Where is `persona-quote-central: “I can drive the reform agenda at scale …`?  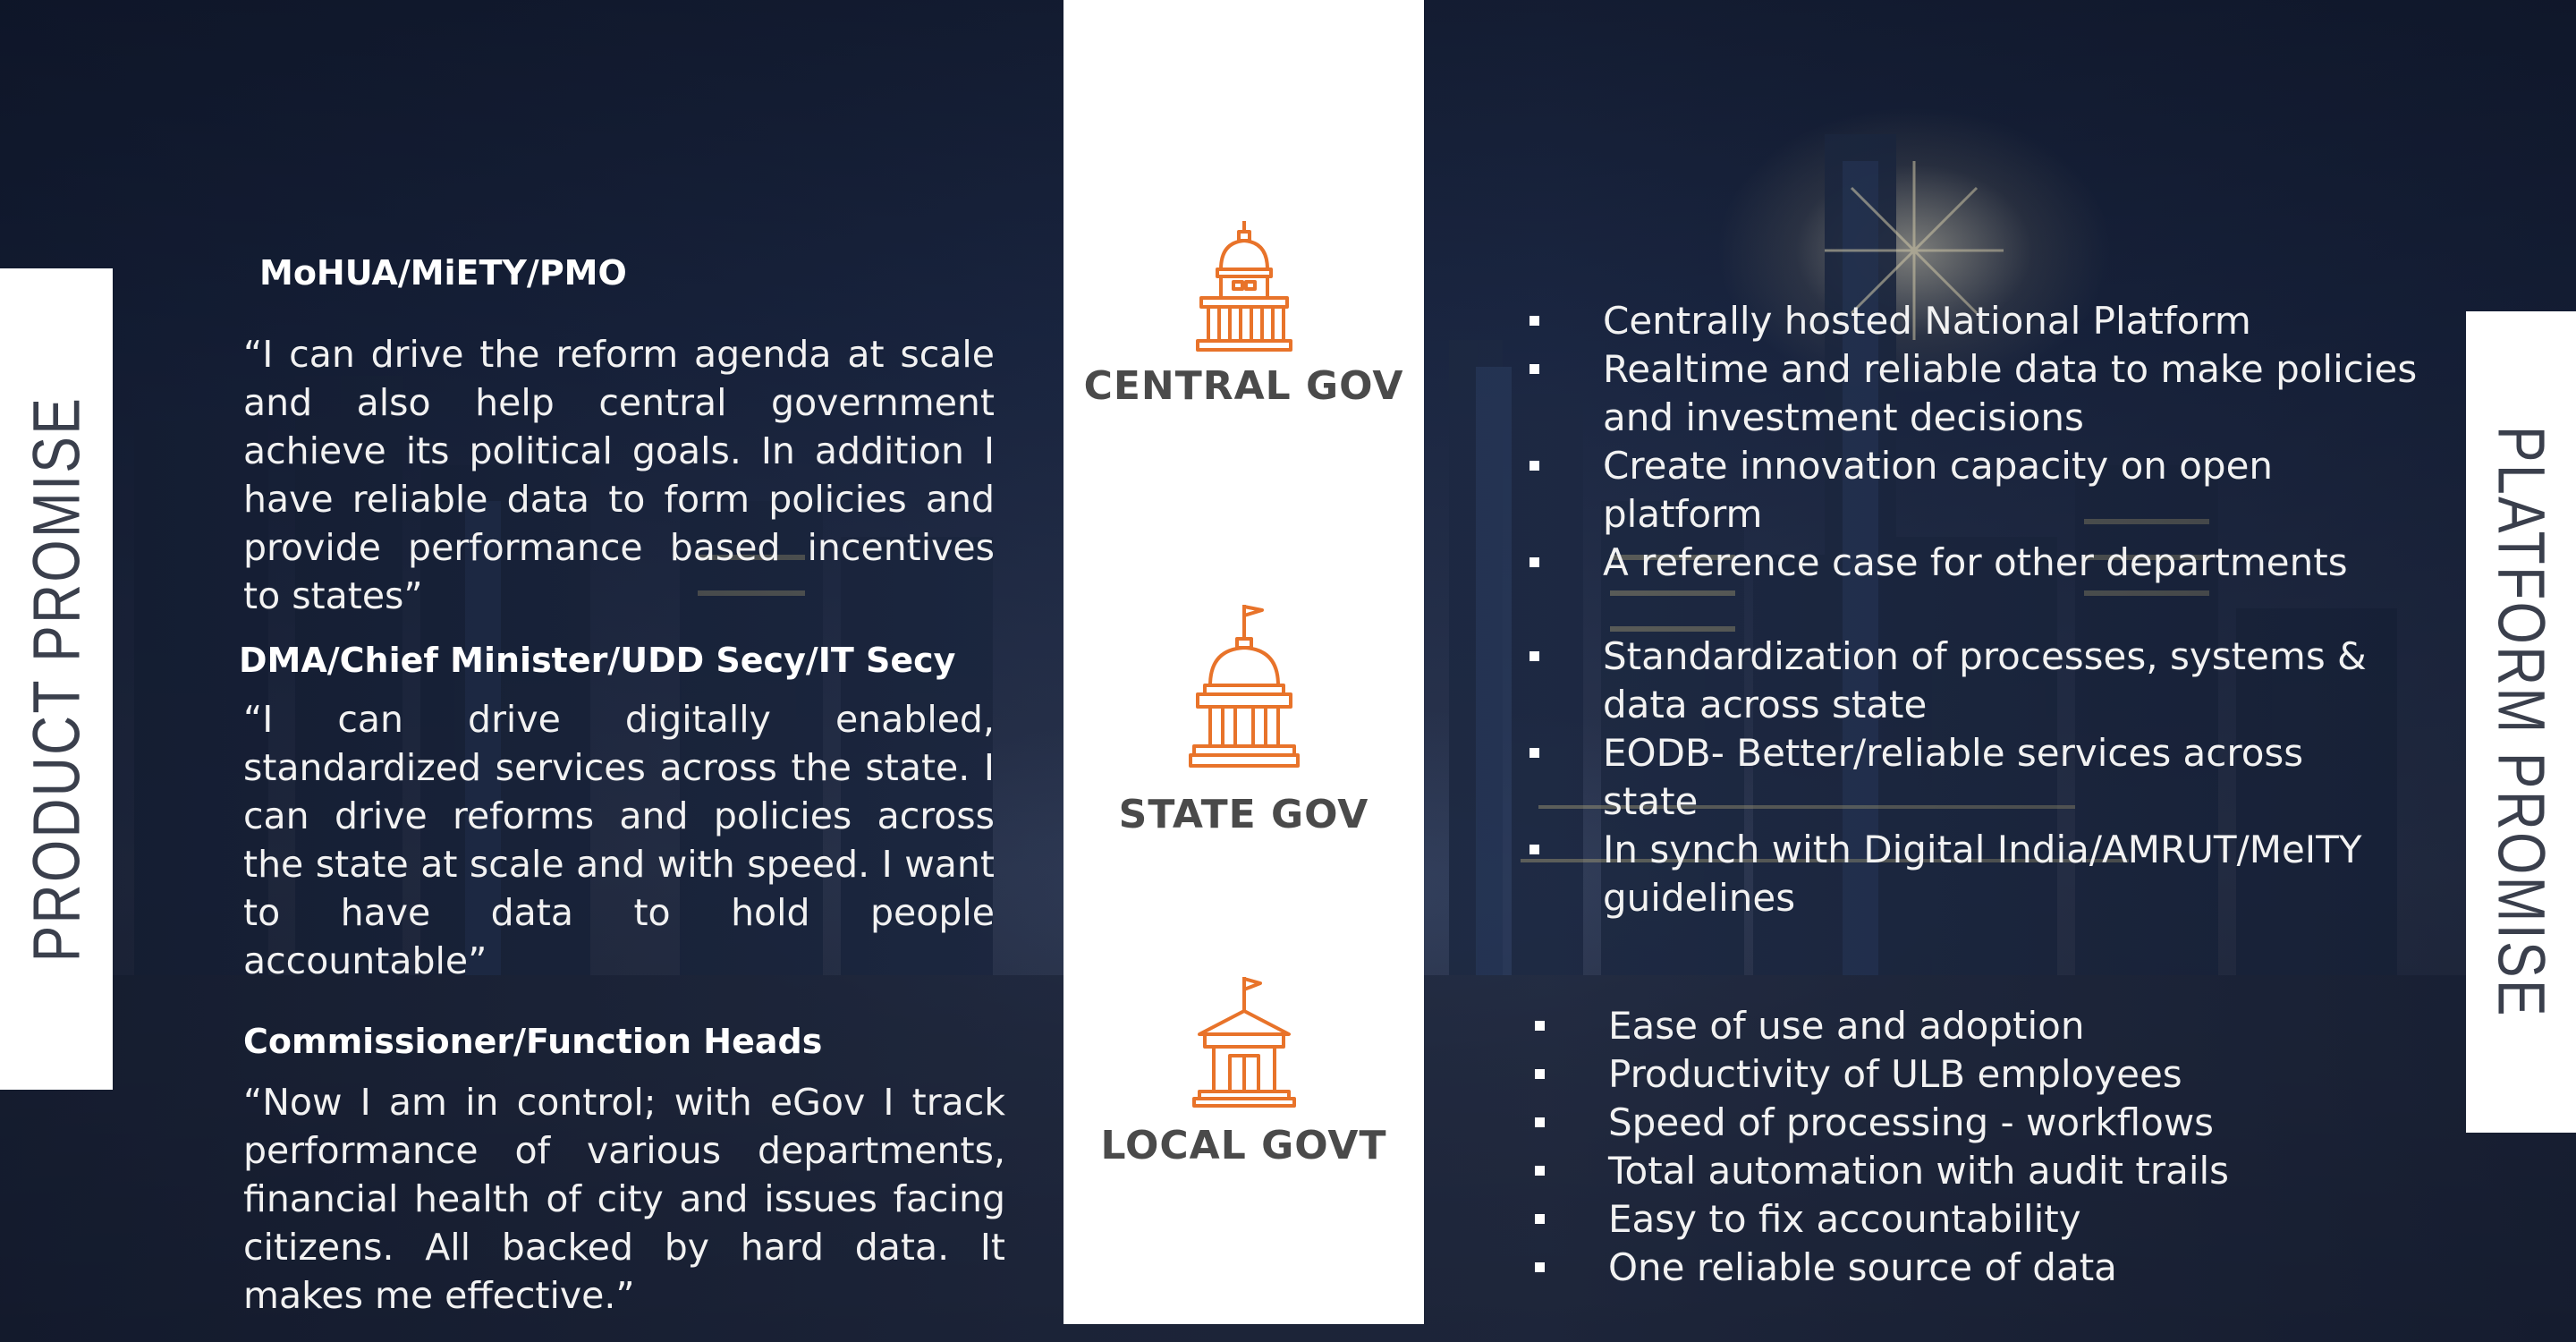 persona-quote-central: “I can drive the reform agenda at scale … is located at coordinates (619, 475).